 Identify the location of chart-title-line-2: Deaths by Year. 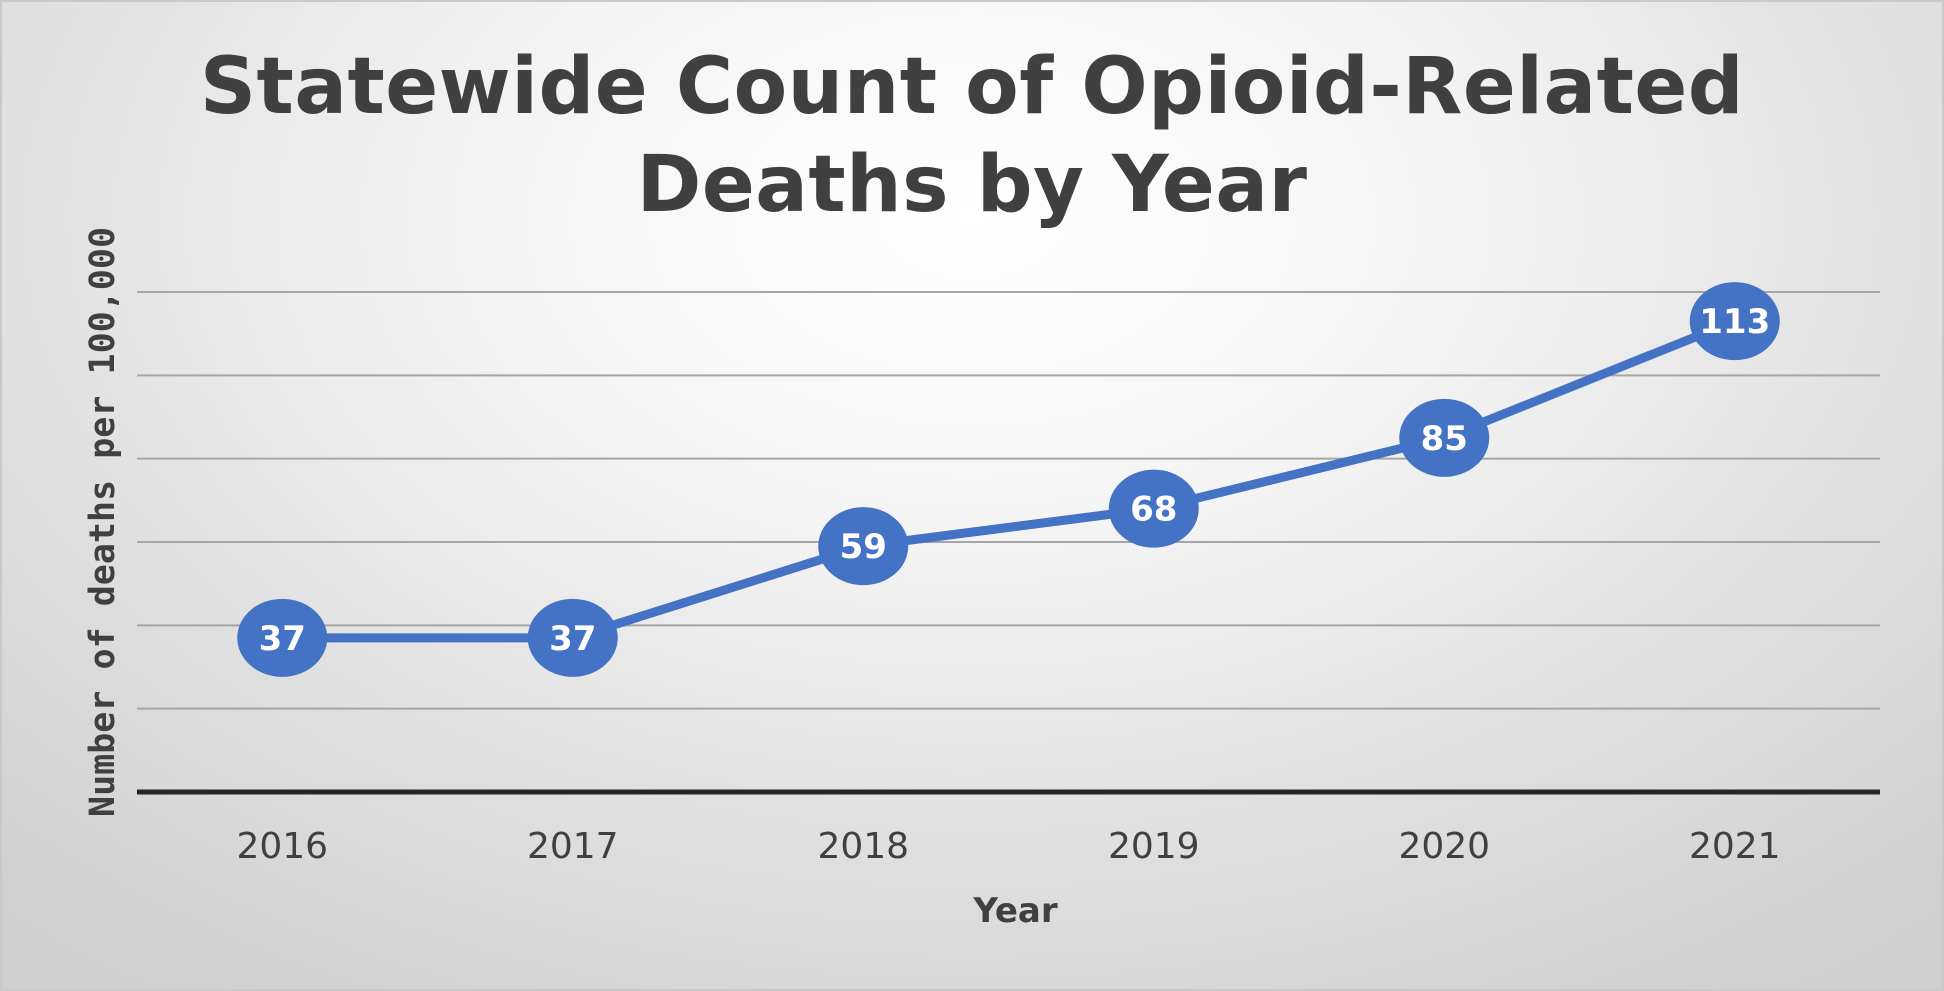
(972, 185).